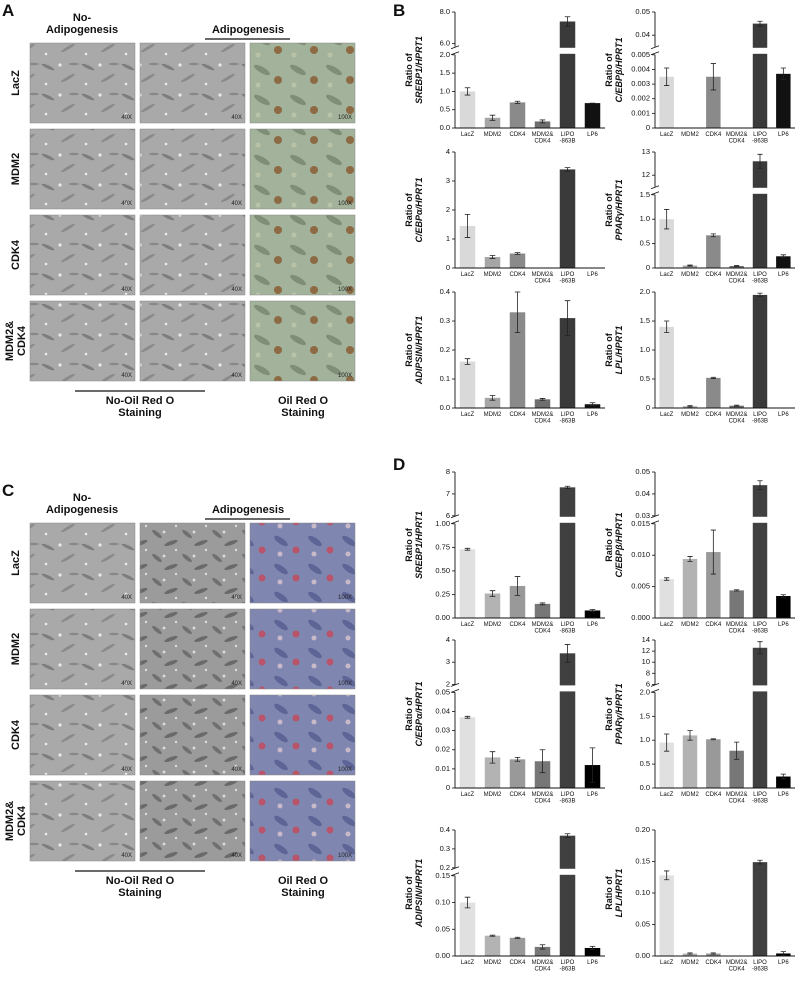 This screenshot has width=800, height=984. What do you see at coordinates (445, 867) in the screenshot?
I see `y-tick-label: 0.2` at bounding box center [445, 867].